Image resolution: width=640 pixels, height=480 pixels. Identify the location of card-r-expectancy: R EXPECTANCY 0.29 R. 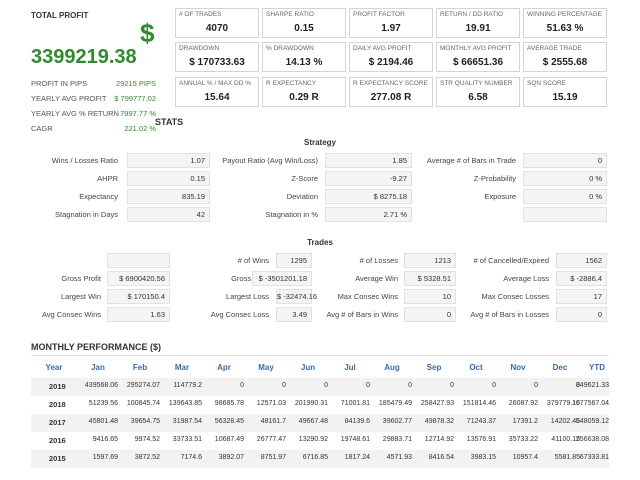
(304, 92).